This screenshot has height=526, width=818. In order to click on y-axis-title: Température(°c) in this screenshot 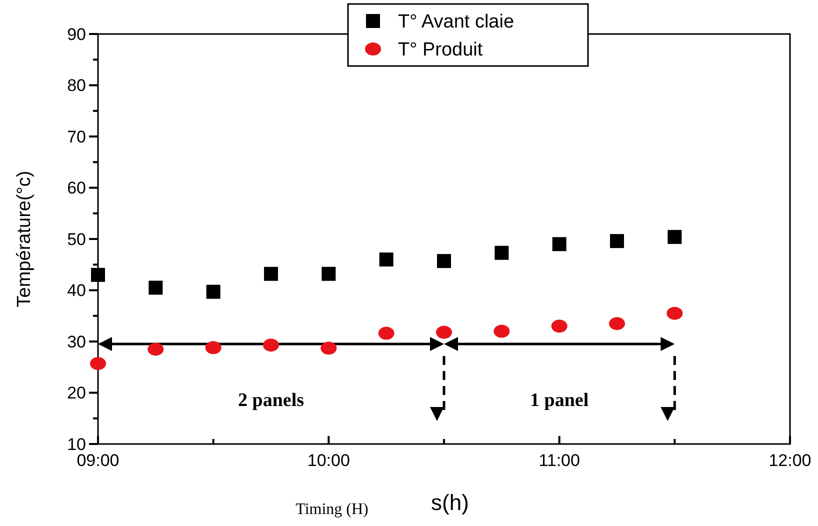, I will do `click(24, 239)`.